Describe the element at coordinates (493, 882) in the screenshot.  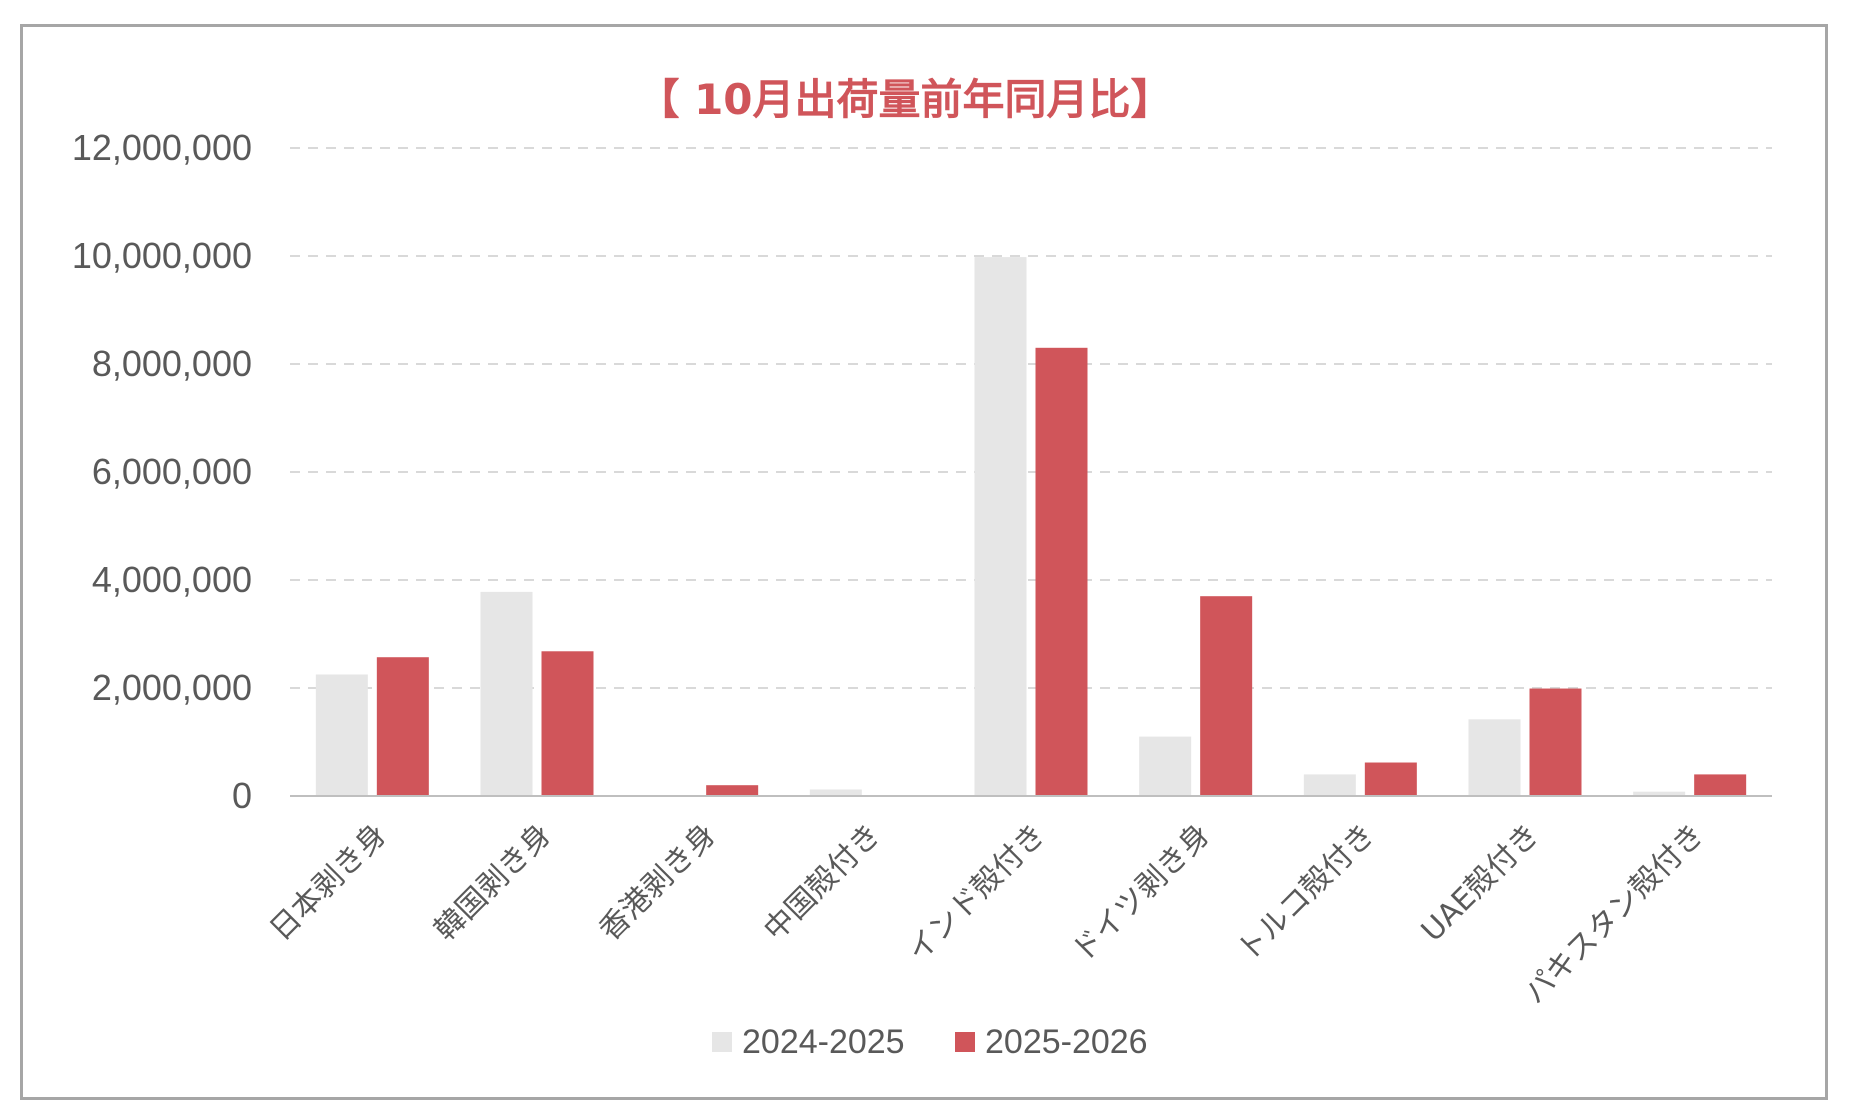
I see `x-tick-label: 韓国剥き身` at that location.